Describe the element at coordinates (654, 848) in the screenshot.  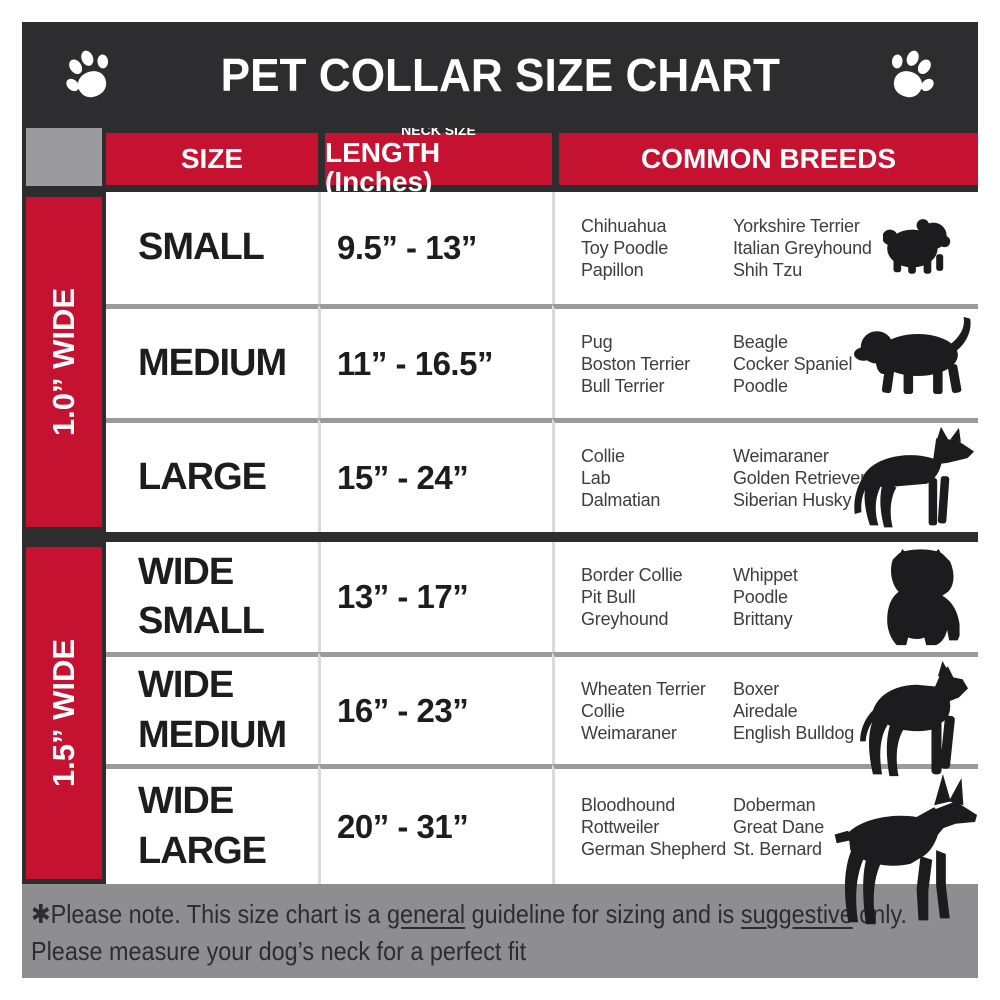
I see `breed-name: German Shepherd` at that location.